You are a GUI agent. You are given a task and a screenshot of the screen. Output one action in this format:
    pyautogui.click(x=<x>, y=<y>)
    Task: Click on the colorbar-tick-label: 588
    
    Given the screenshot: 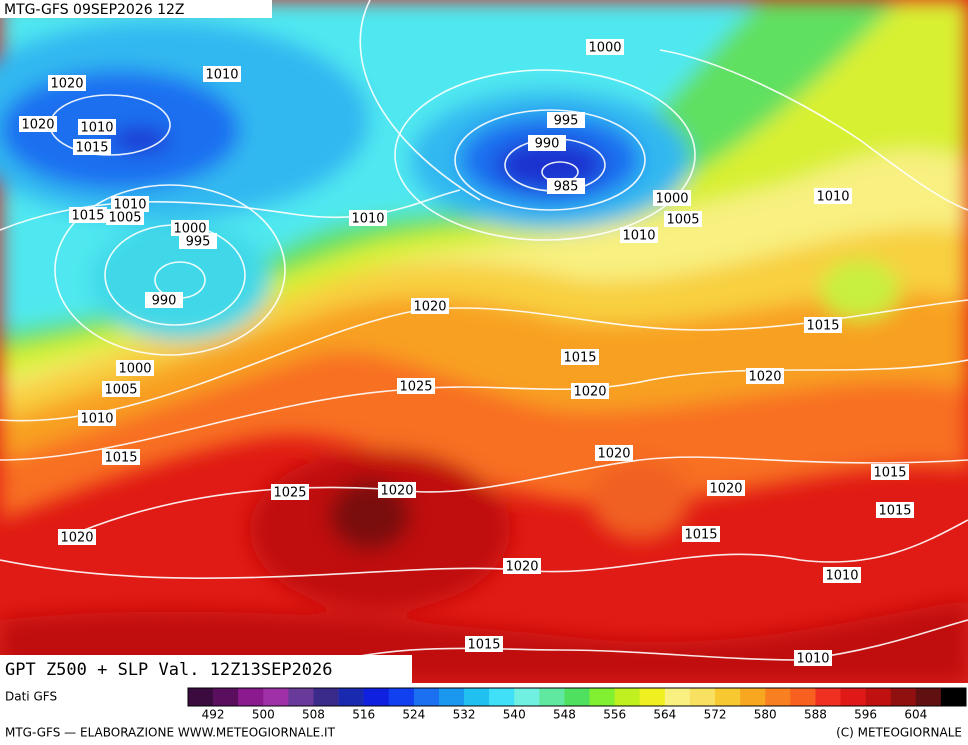 What is the action you would take?
    pyautogui.click(x=815, y=715)
    